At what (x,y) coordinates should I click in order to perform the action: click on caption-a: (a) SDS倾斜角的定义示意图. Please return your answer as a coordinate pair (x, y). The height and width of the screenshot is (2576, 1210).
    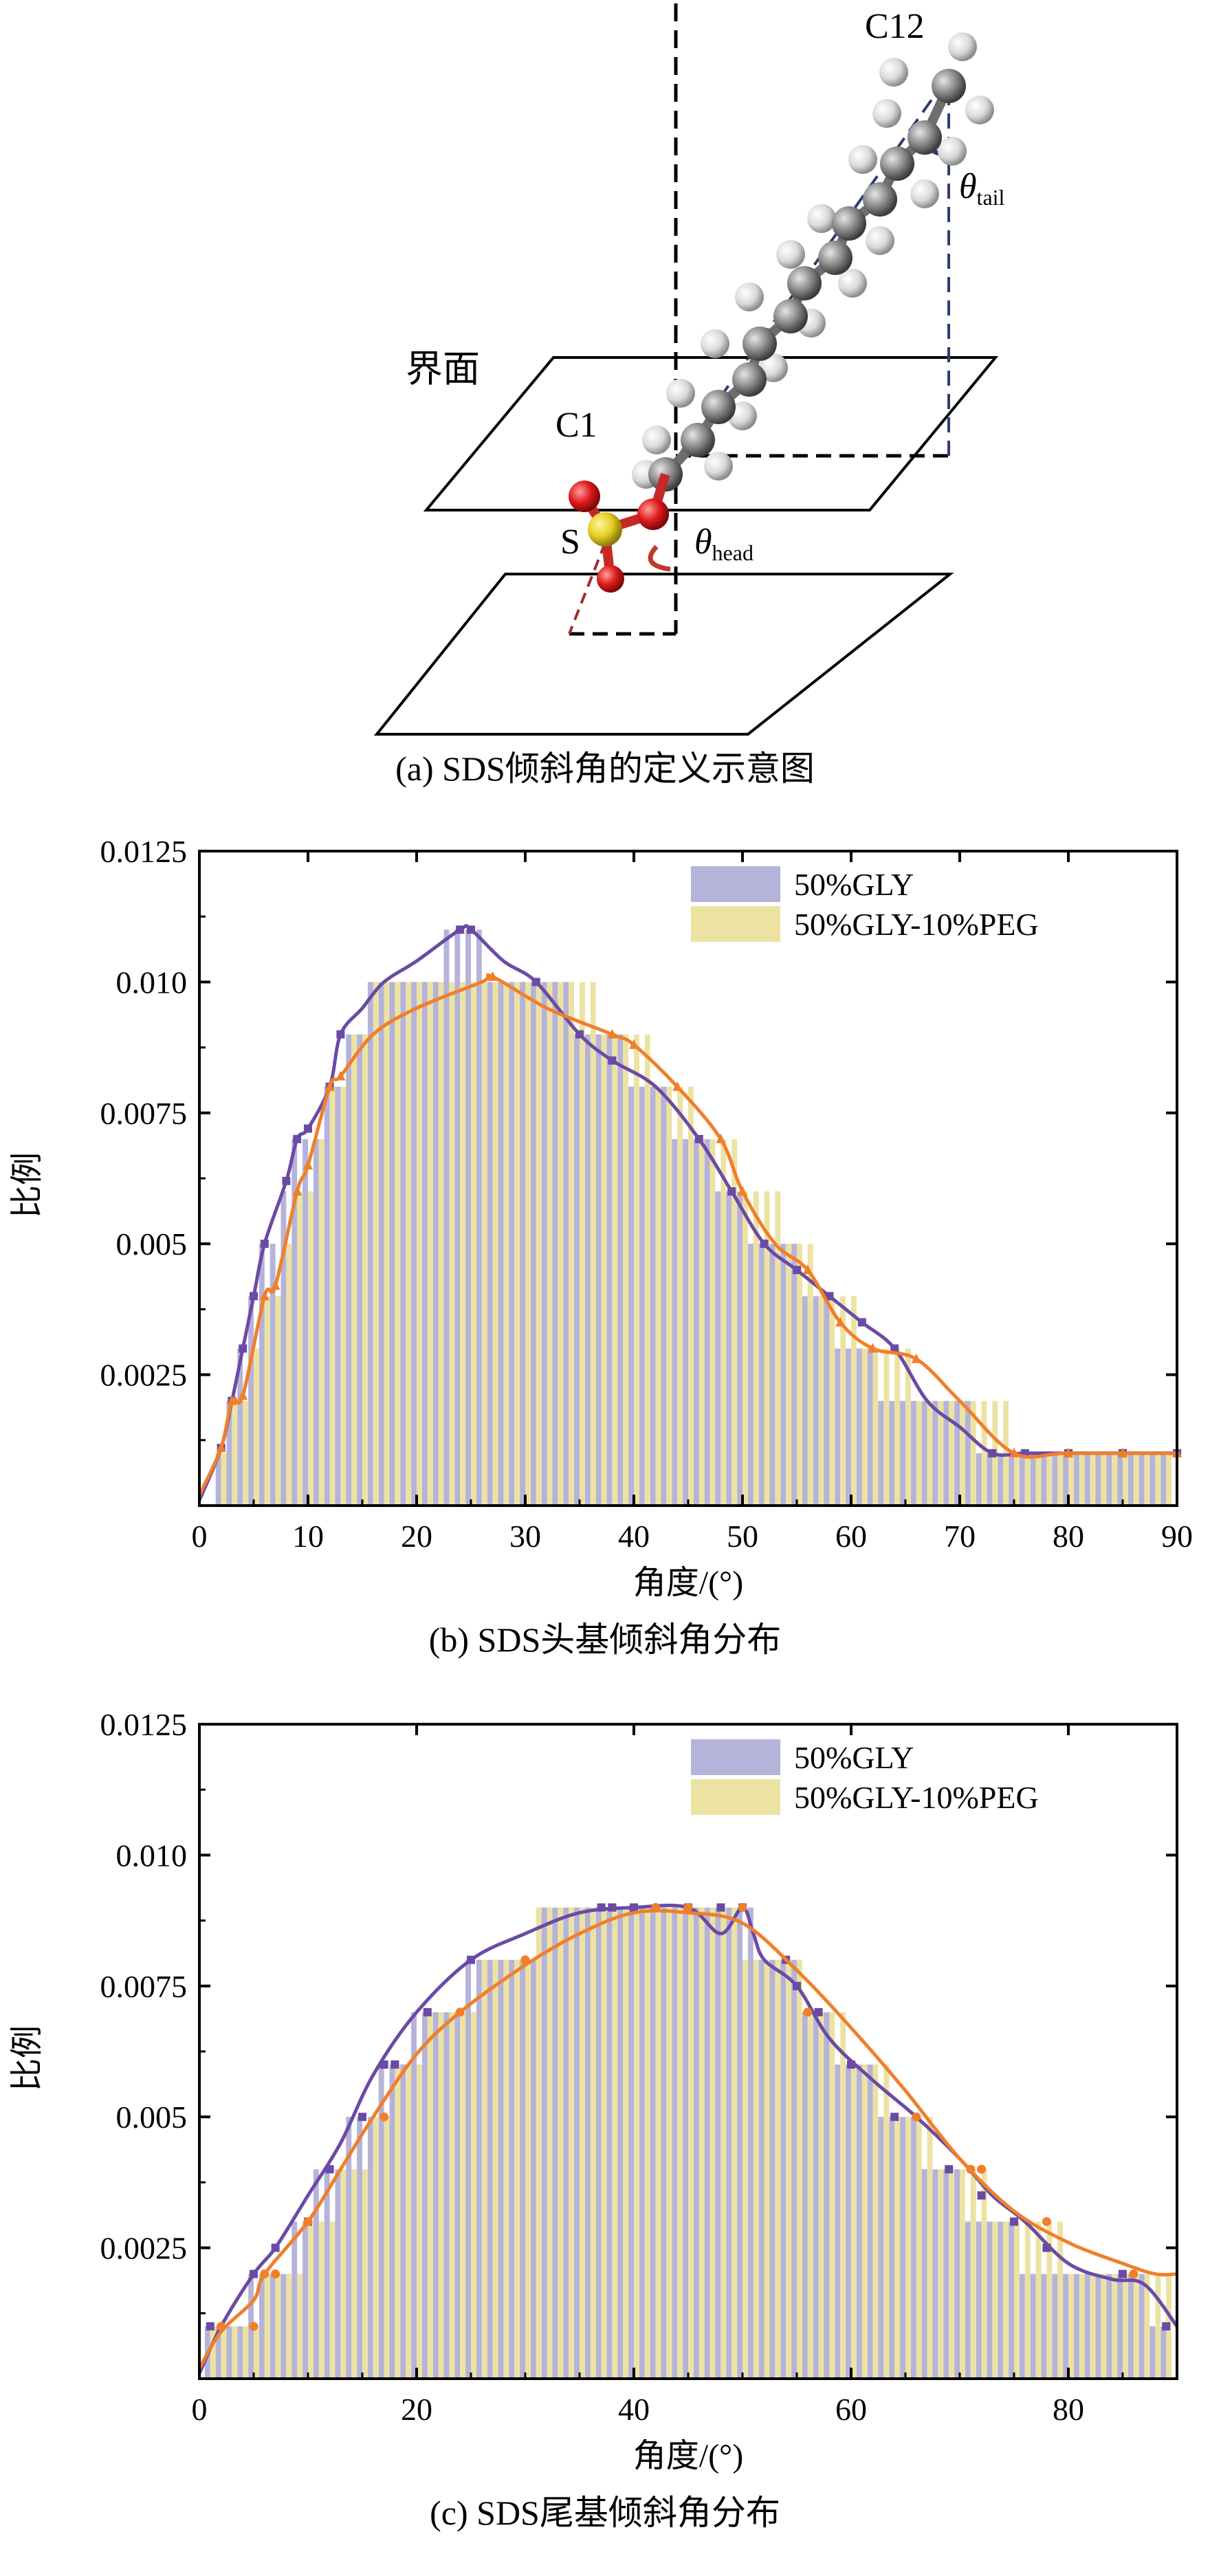
    Looking at the image, I should click on (605, 768).